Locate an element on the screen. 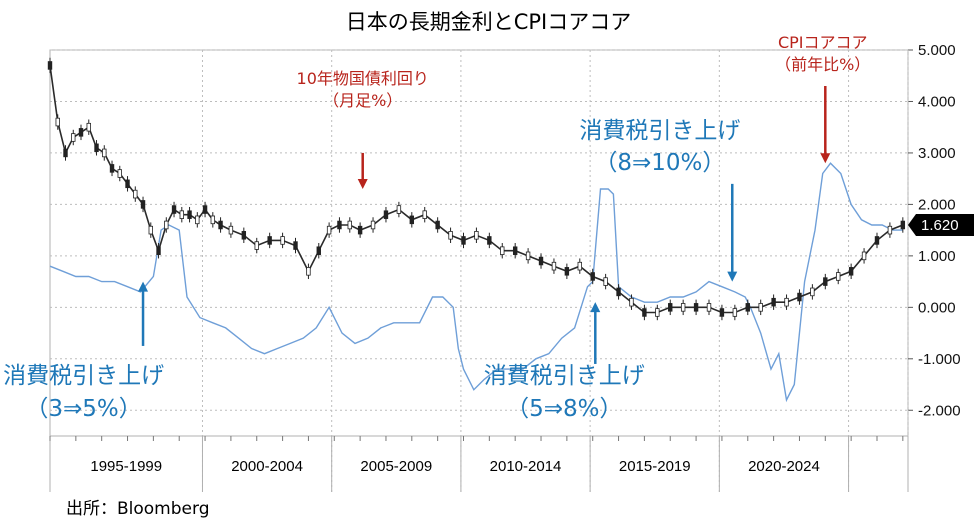 Image resolution: width=977 pixels, height=531 pixels. period-label: 2015-2019 is located at coordinates (655, 466).